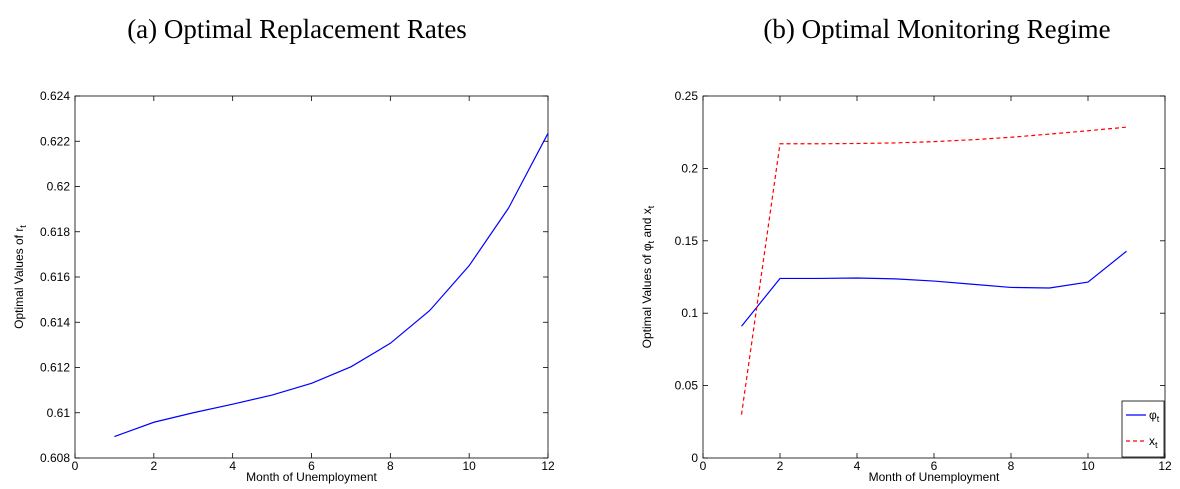 The image size is (1180, 489). I want to click on y-tick-label: 0.61, so click(59, 413).